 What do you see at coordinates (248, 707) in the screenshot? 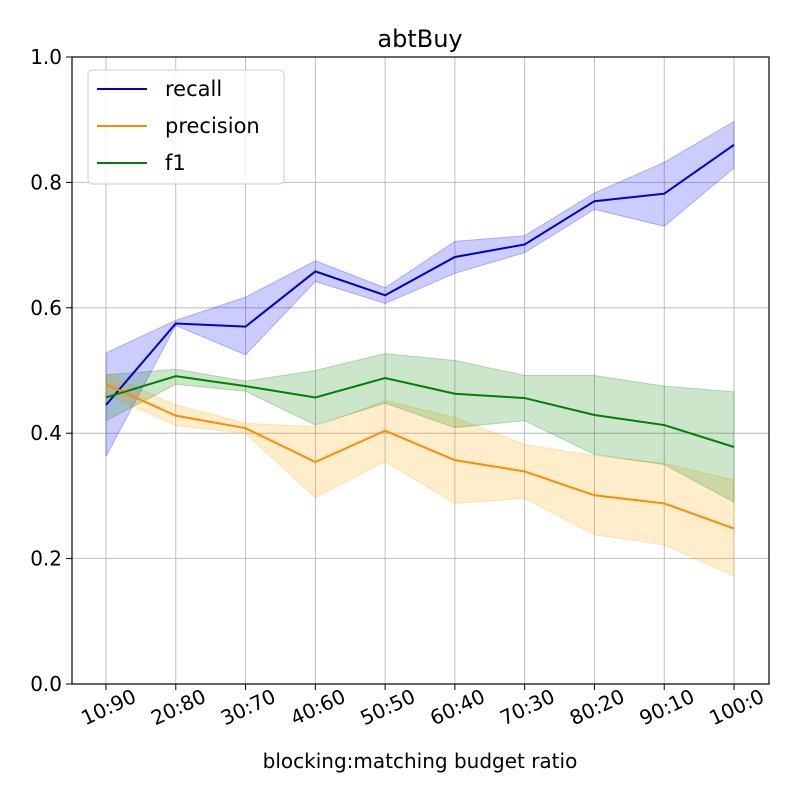
I see `x-tick-label: 30:70` at bounding box center [248, 707].